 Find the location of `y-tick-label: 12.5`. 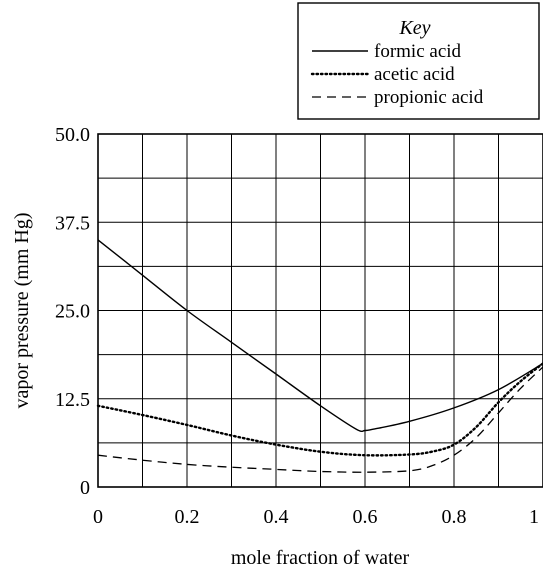

y-tick-label: 12.5 is located at coordinates (72, 400).